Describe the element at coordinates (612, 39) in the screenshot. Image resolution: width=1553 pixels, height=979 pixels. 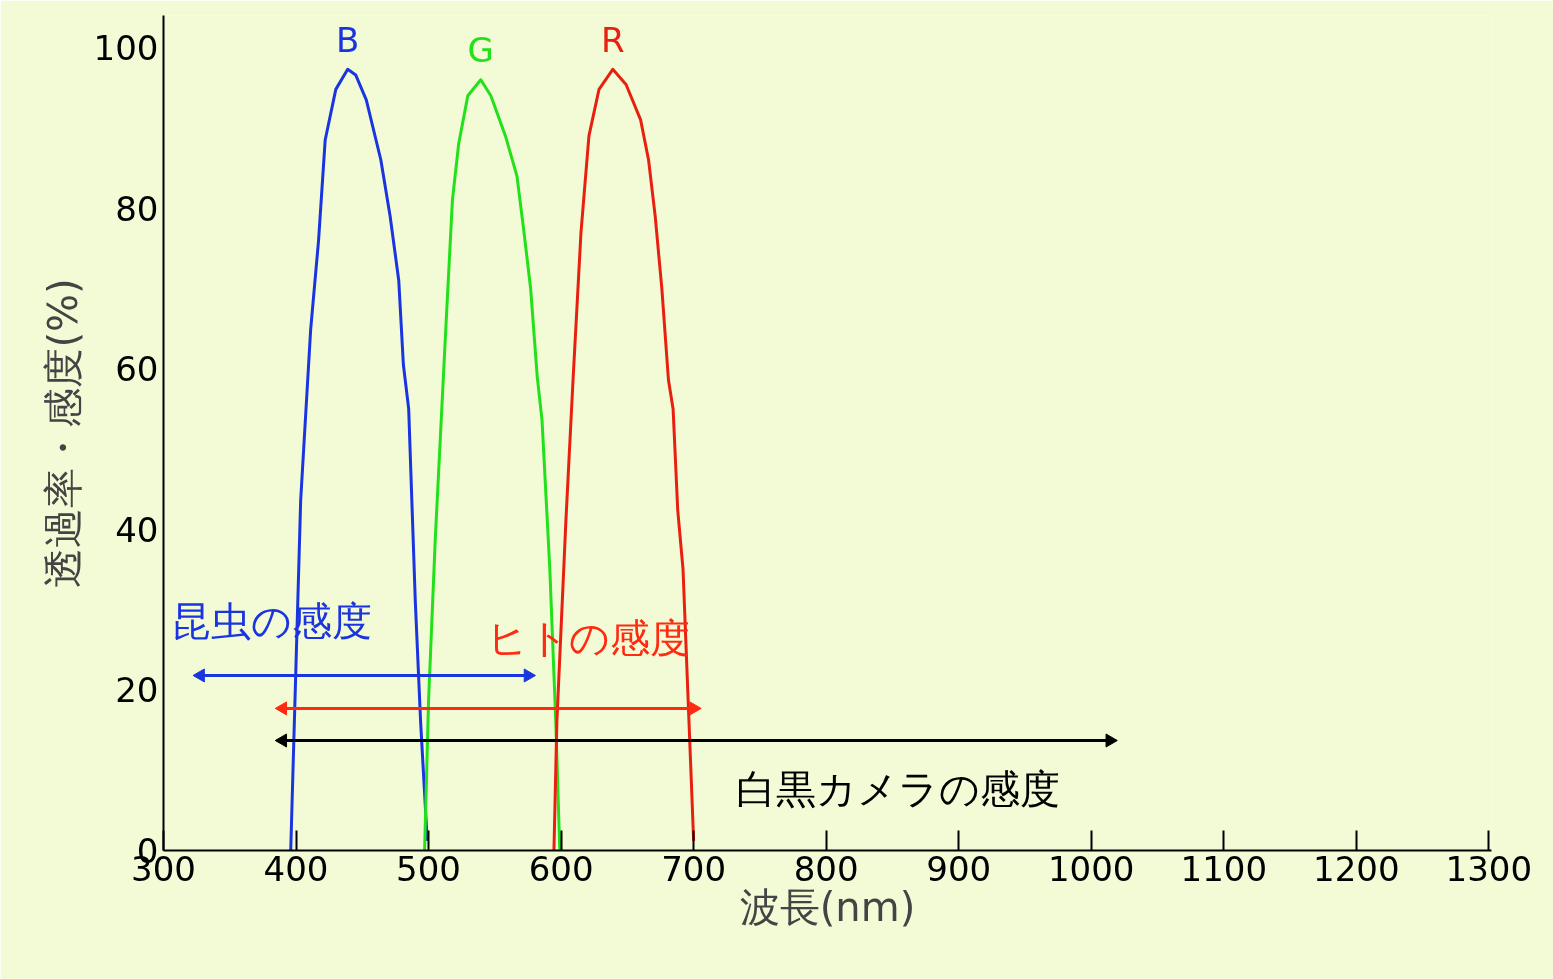
I see `series-label: R` at that location.